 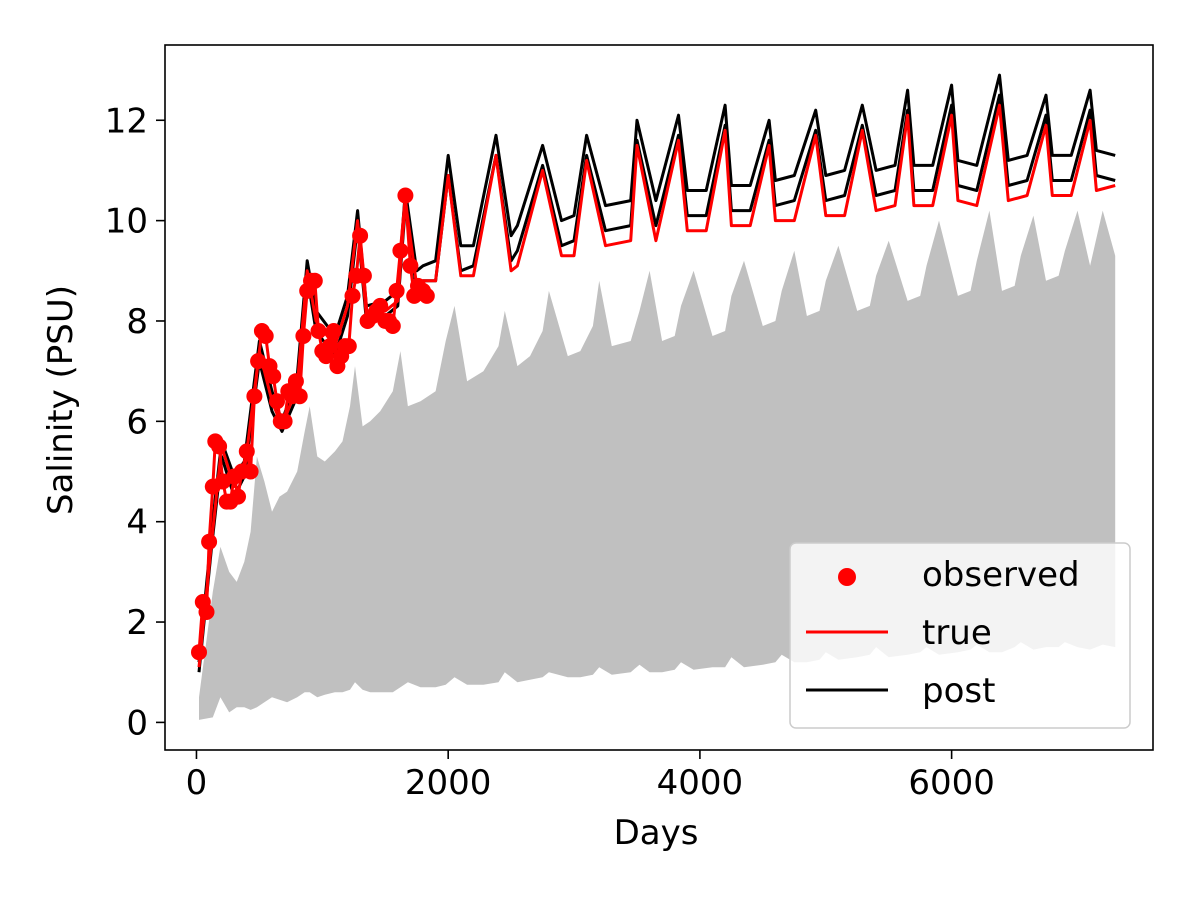 I want to click on y-tick-label: 6, so click(x=137, y=422).